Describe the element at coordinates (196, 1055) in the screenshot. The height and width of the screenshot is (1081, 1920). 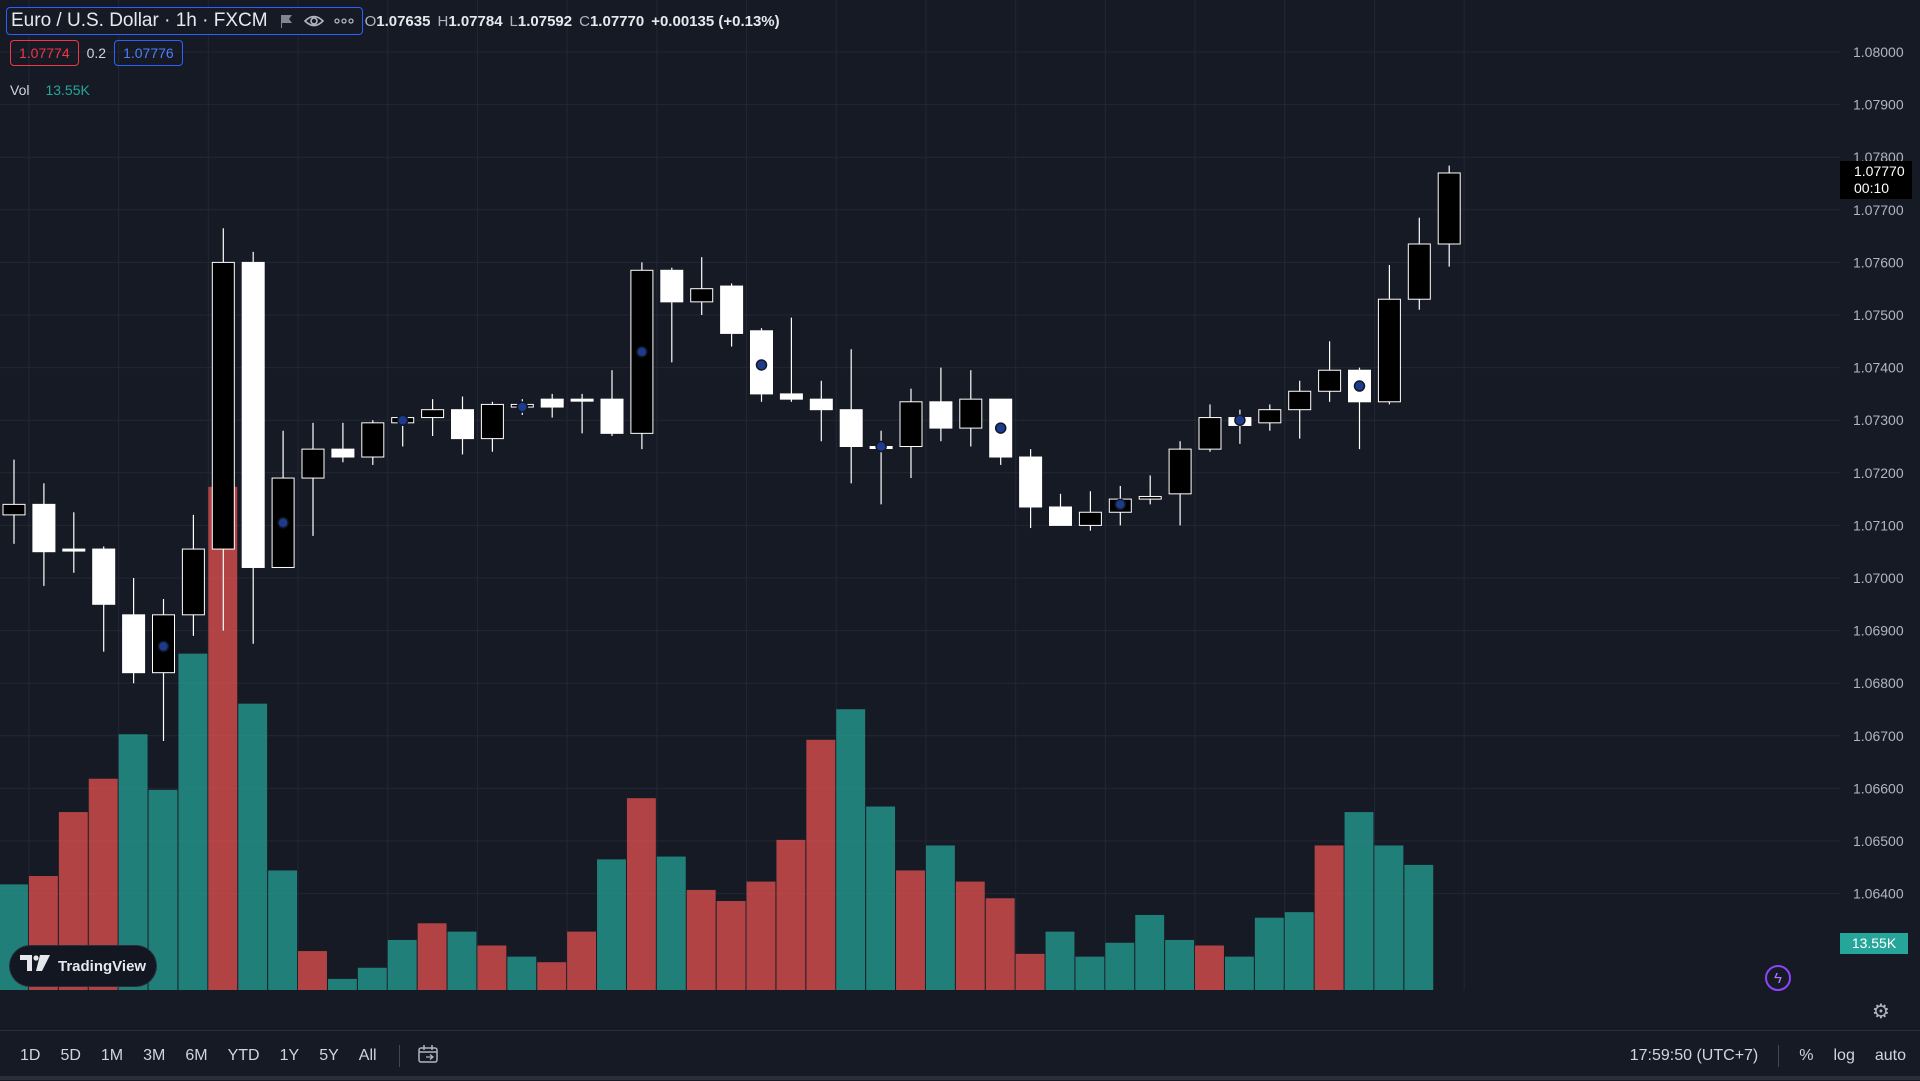
I see `range-button-6m: 6M` at that location.